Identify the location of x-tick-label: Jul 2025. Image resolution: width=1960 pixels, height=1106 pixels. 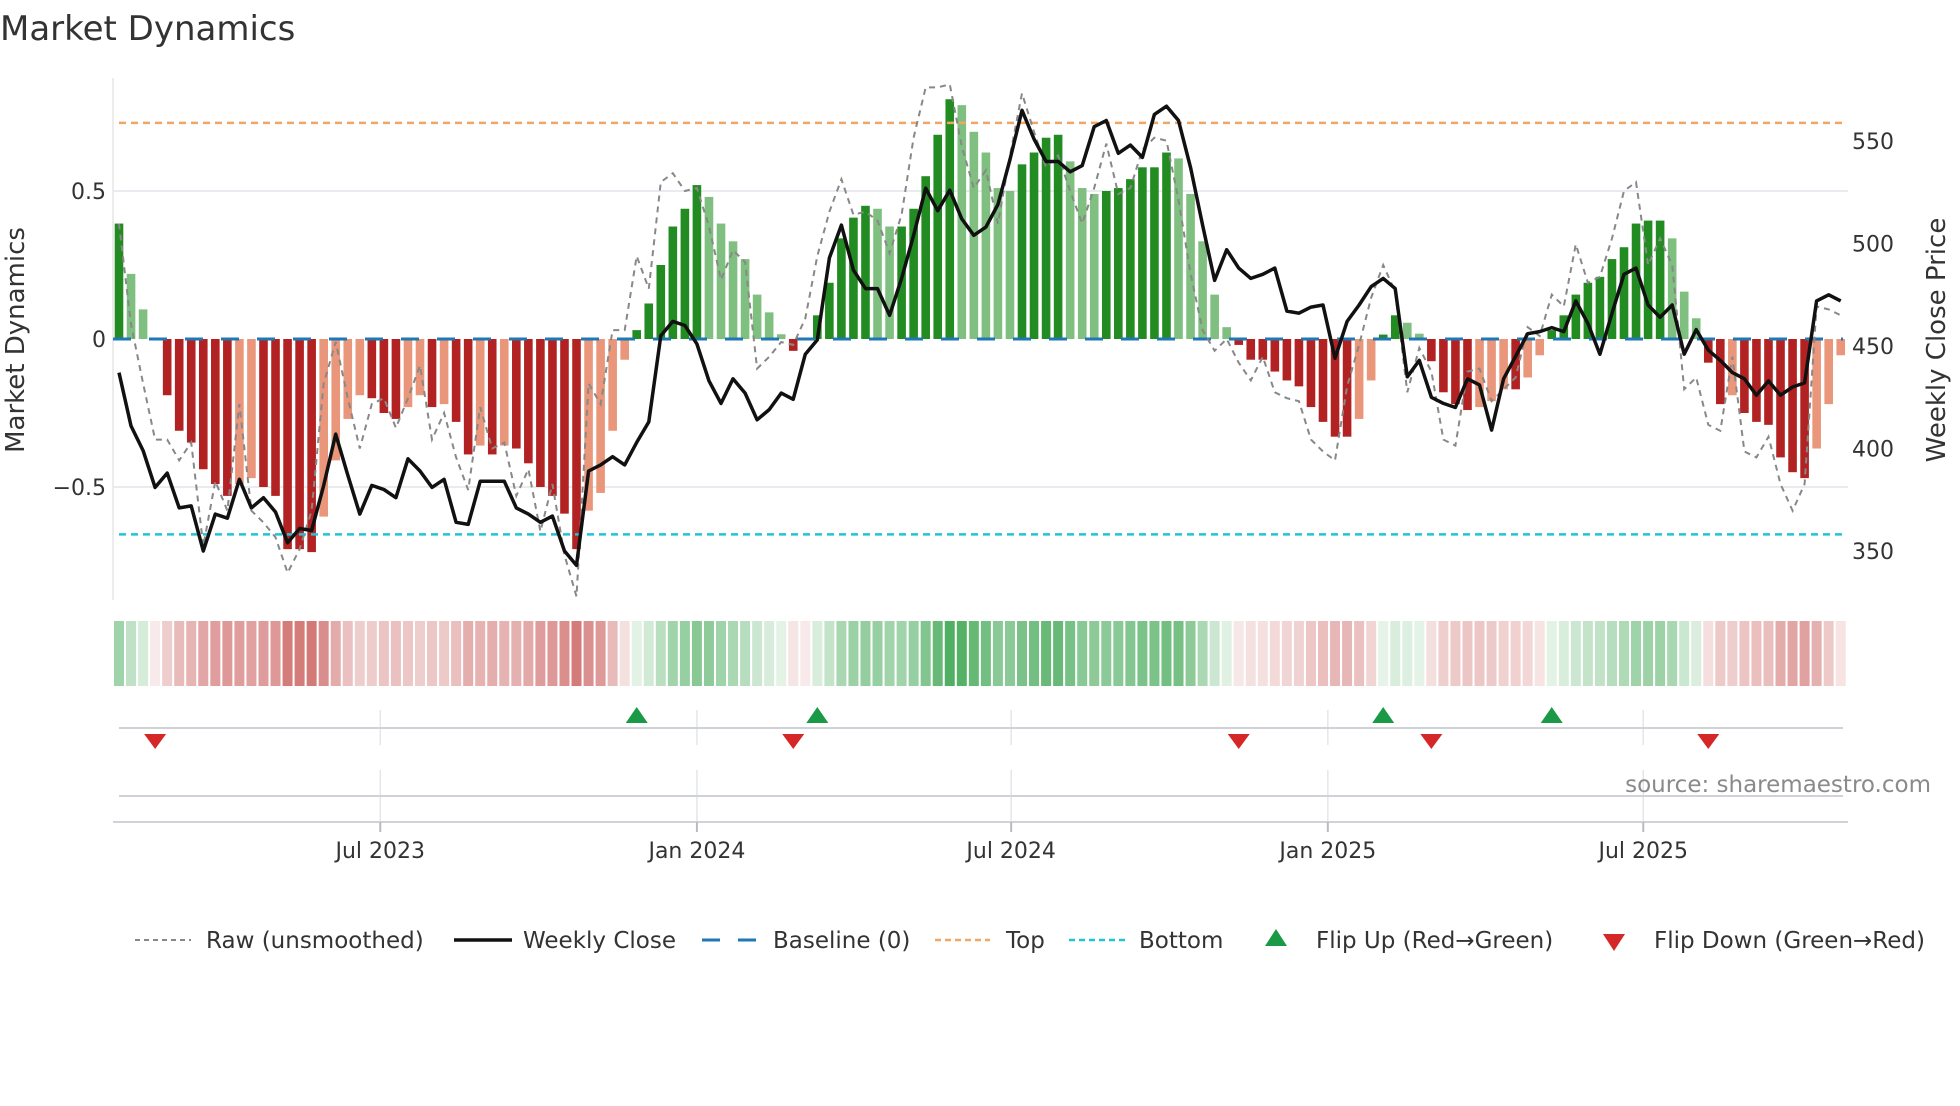
(1642, 851).